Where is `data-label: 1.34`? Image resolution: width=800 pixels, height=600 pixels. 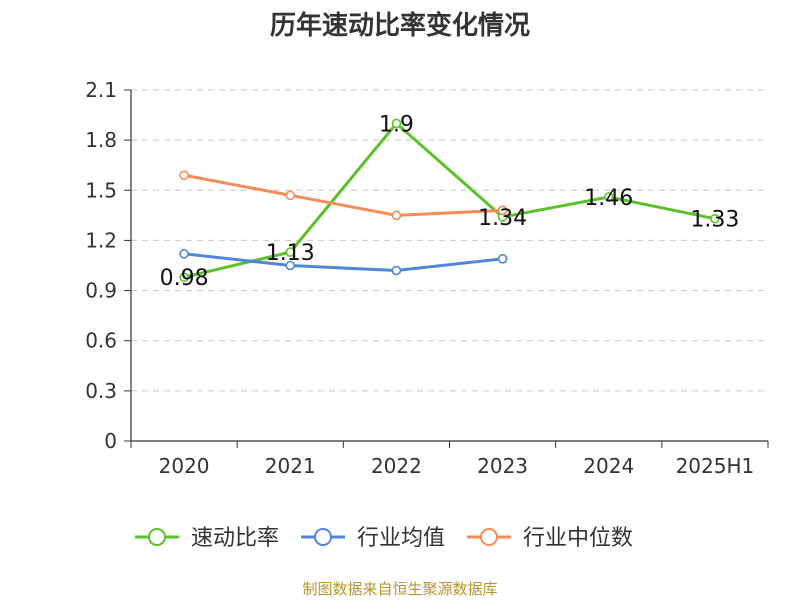 data-label: 1.34 is located at coordinates (502, 218).